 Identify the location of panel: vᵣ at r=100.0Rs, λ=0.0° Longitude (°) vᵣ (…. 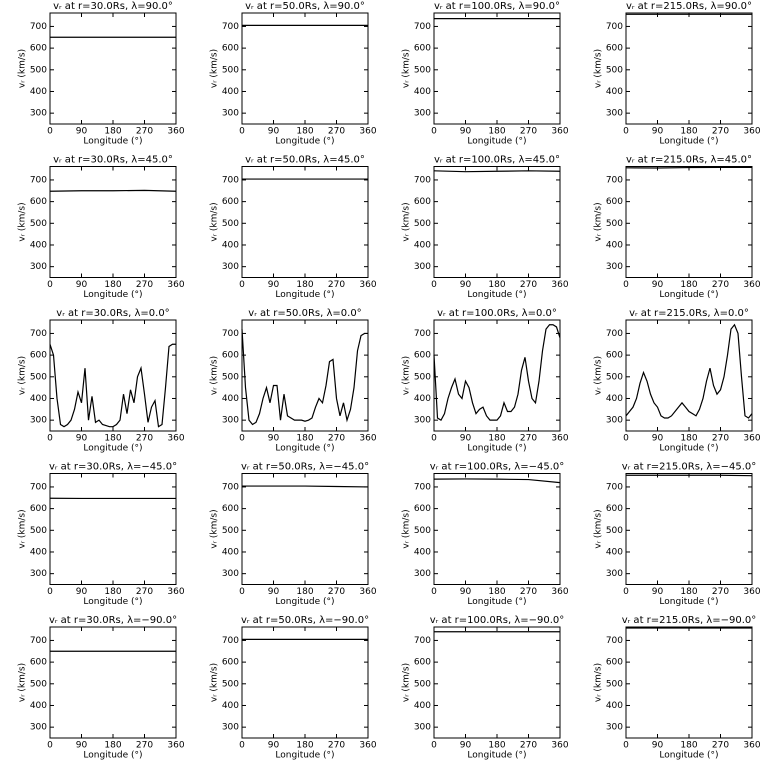
(485, 381).